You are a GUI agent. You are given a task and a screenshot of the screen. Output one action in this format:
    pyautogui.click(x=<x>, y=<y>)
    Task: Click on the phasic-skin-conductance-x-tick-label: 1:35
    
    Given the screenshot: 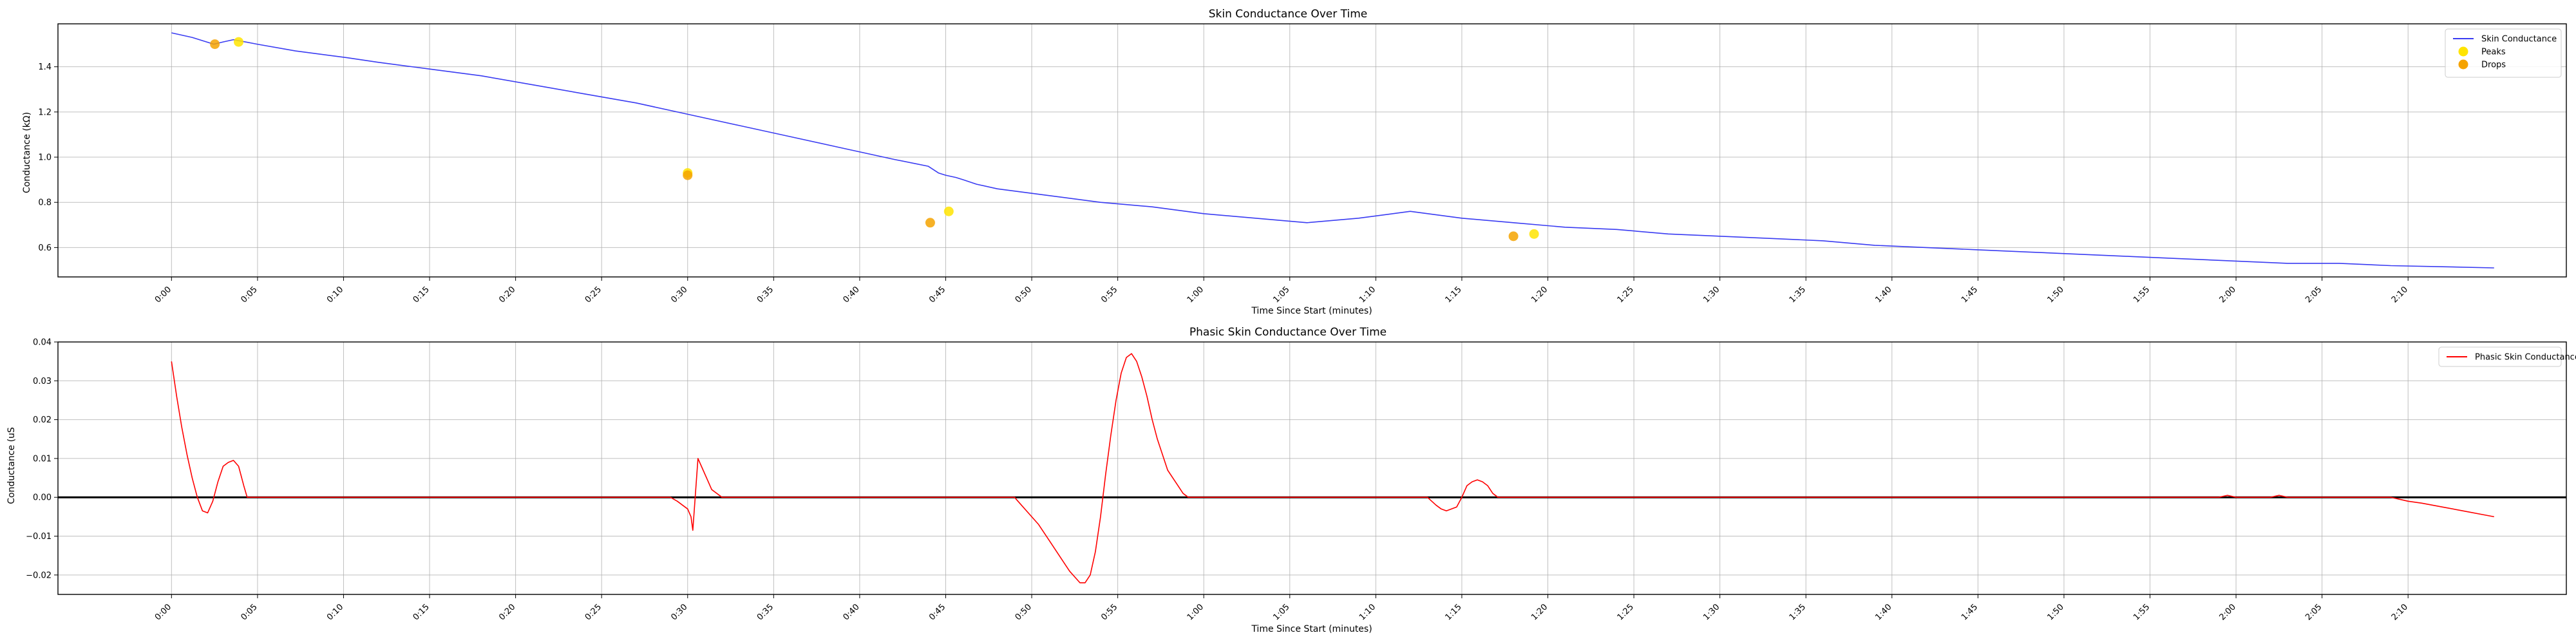 What is the action you would take?
    pyautogui.click(x=1798, y=612)
    